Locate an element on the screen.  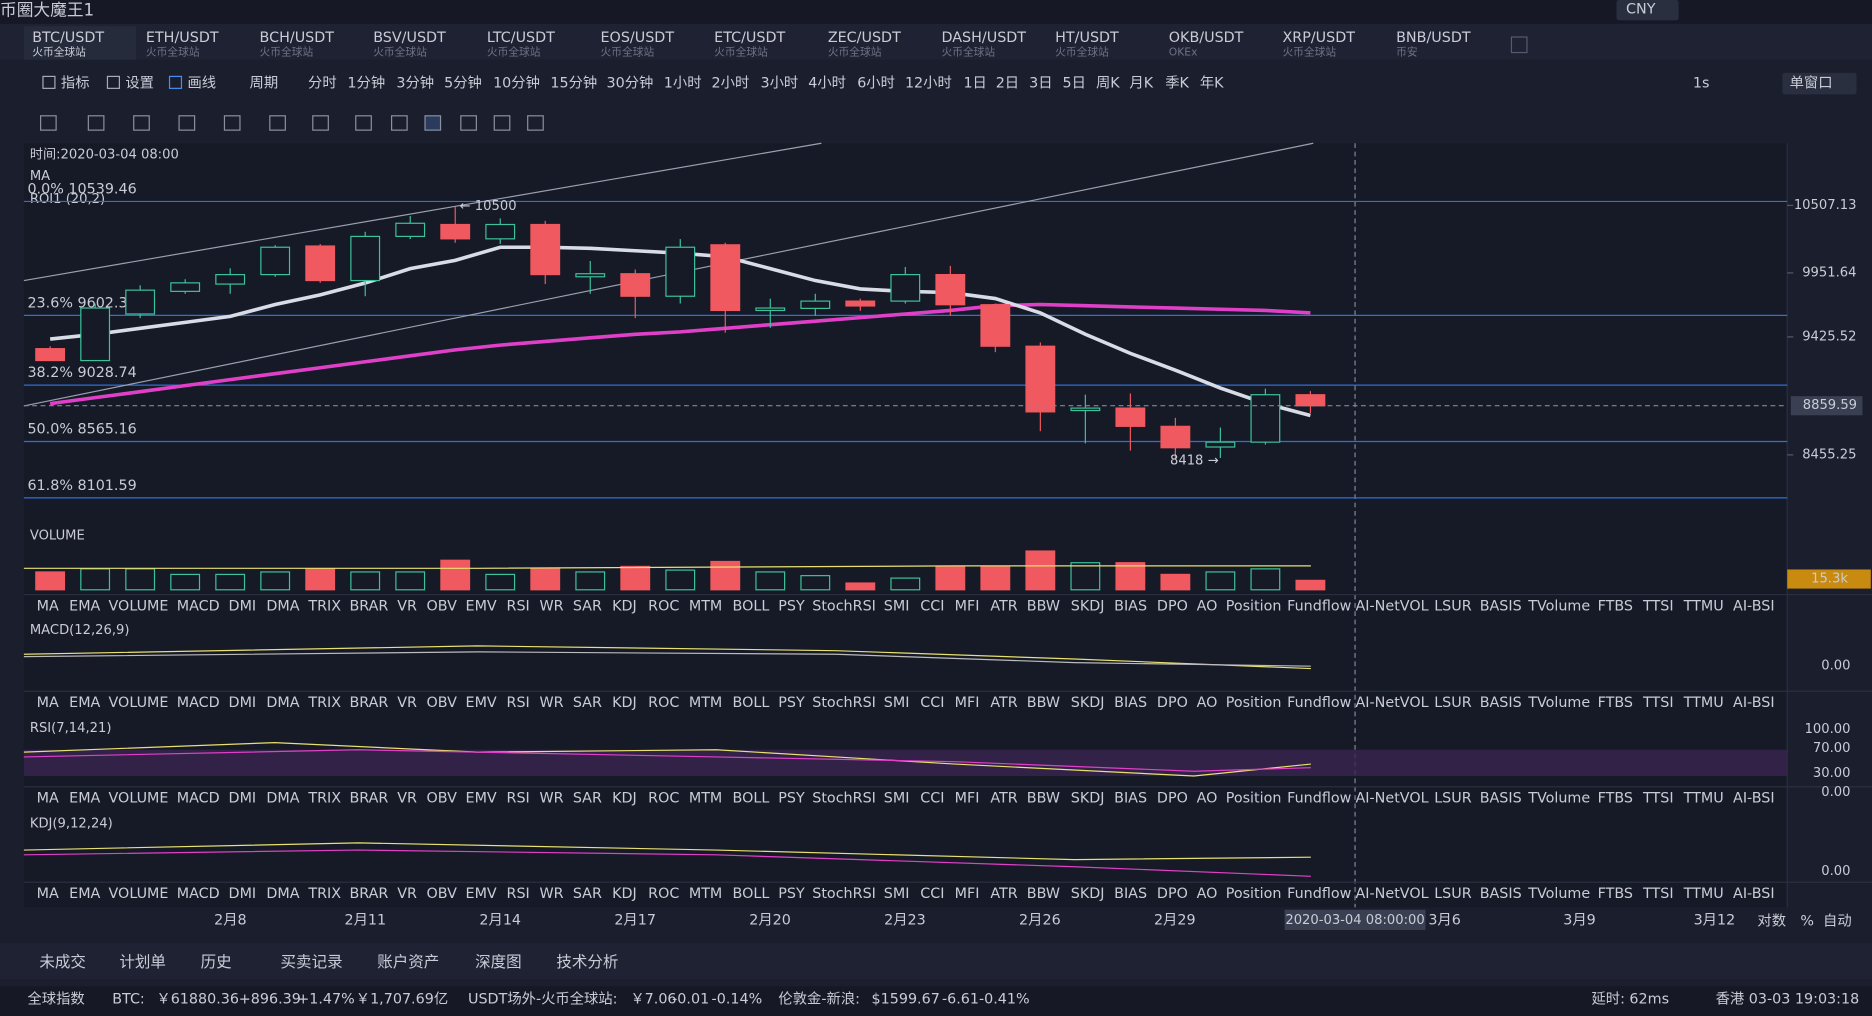
interval: 12小时 is located at coordinates (928, 83).